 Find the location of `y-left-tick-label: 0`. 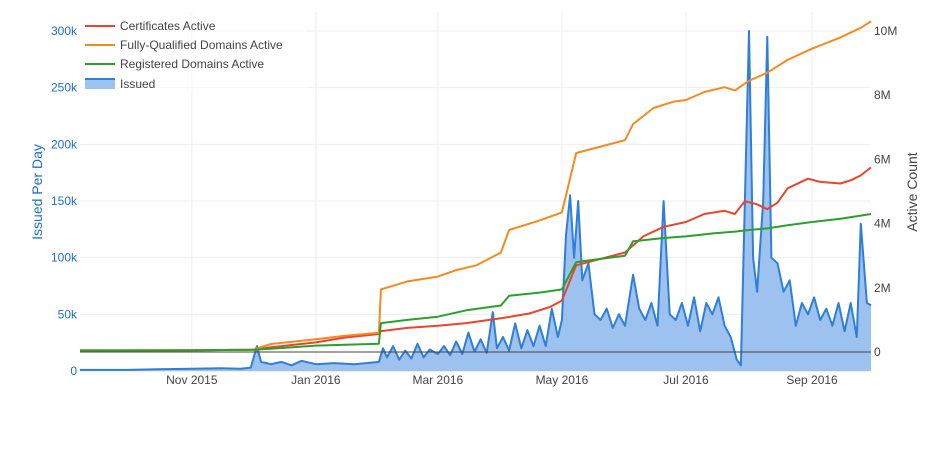

y-left-tick-label: 0 is located at coordinates (73, 371).